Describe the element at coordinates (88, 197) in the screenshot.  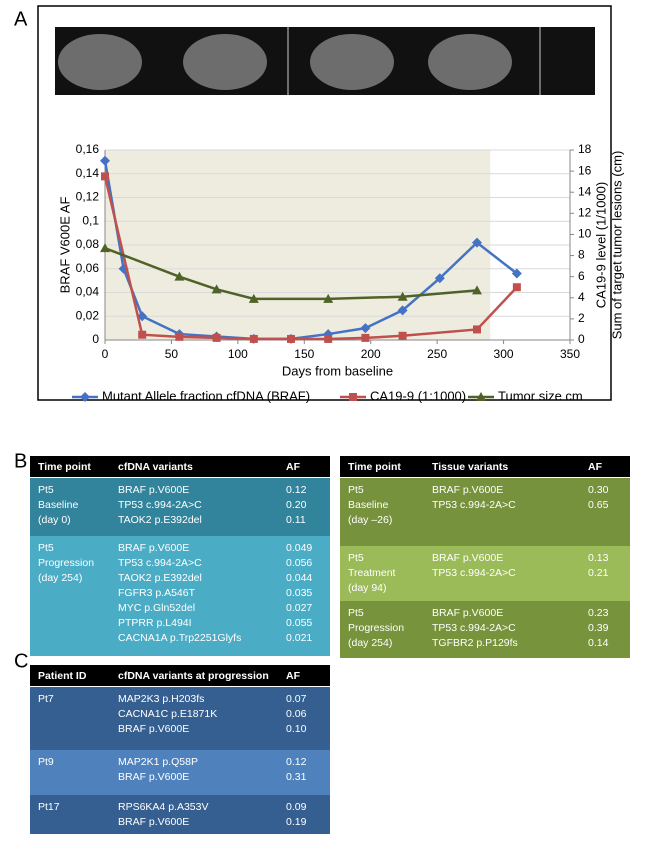
I see `y-tick-label: 0,12` at that location.